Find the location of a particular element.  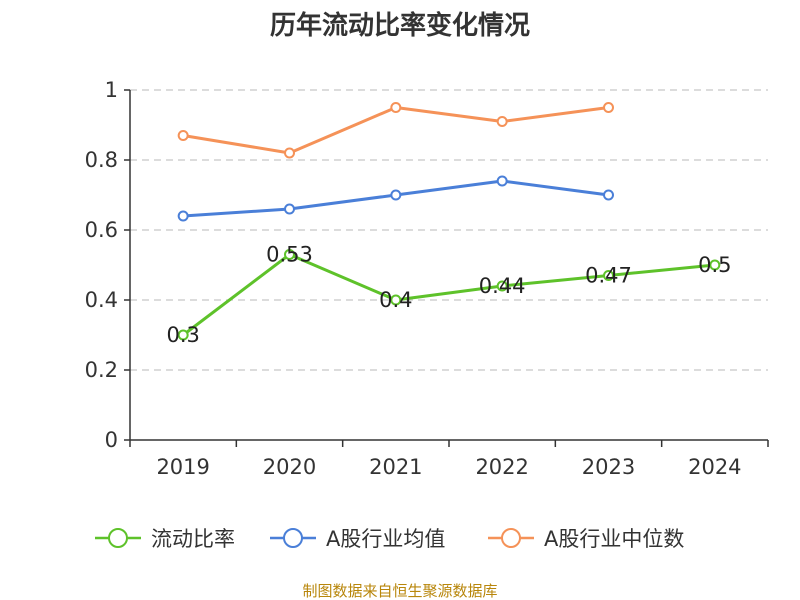

data-label: 0.5 is located at coordinates (714, 265).